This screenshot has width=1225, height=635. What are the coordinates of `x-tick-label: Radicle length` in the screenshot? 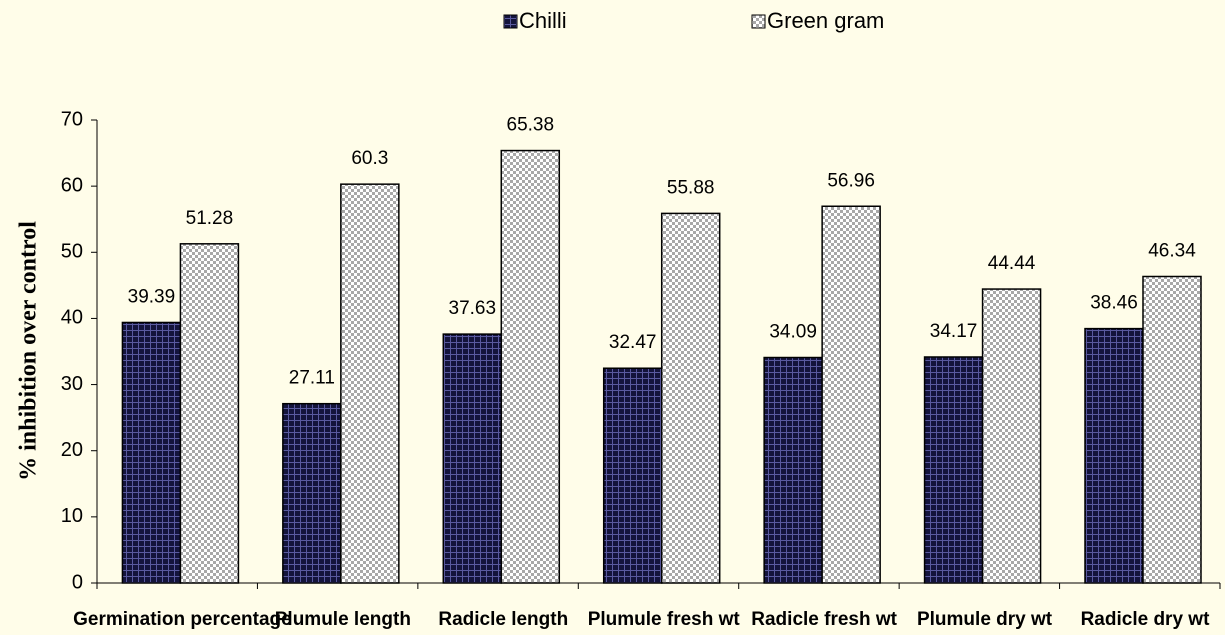 It's located at (503, 619).